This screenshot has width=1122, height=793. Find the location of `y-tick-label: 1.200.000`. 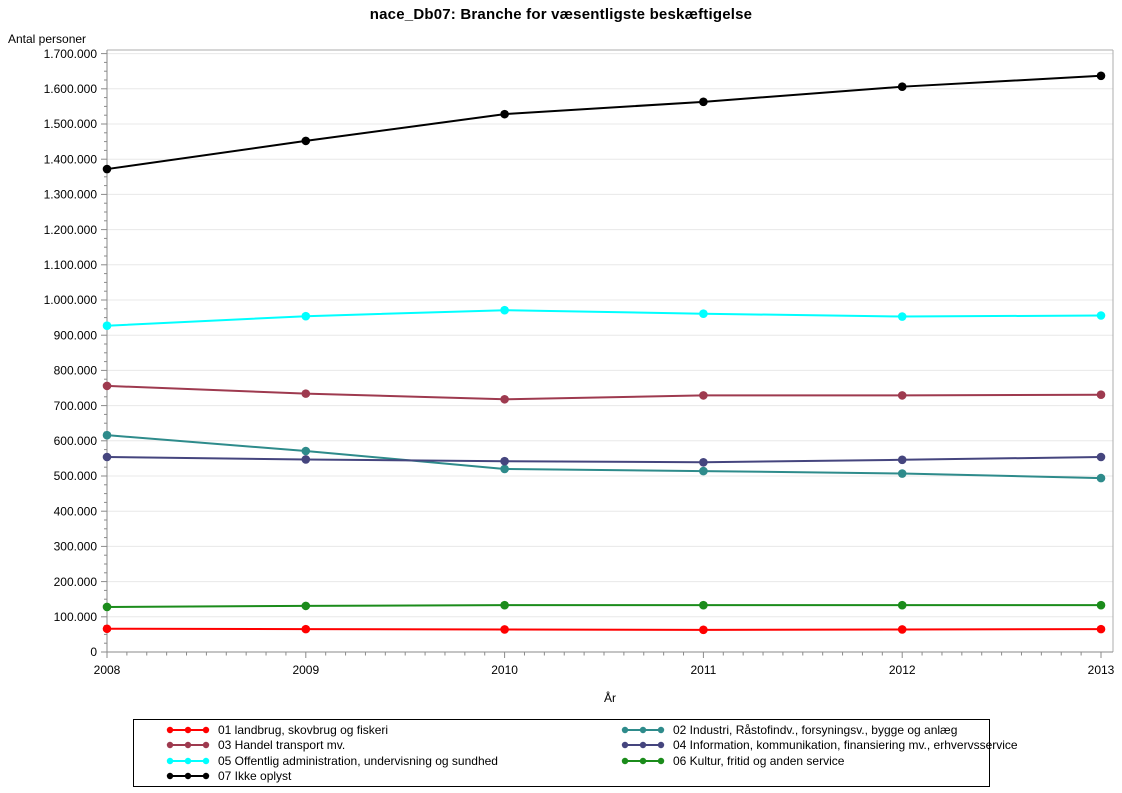

y-tick-label: 1.200.000 is located at coordinates (71, 230).